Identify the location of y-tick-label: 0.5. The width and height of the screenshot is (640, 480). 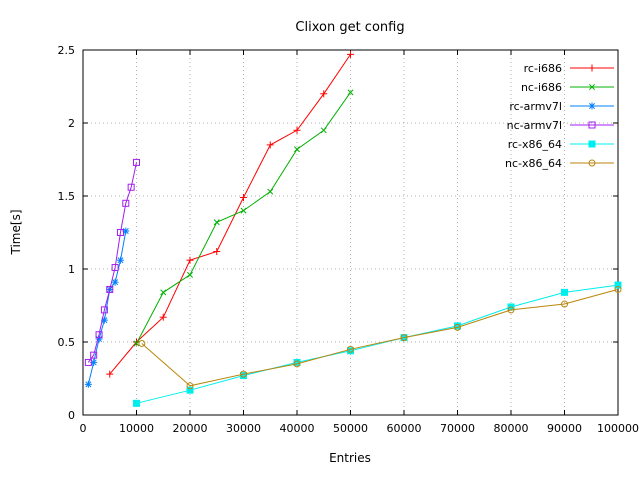
(67, 342).